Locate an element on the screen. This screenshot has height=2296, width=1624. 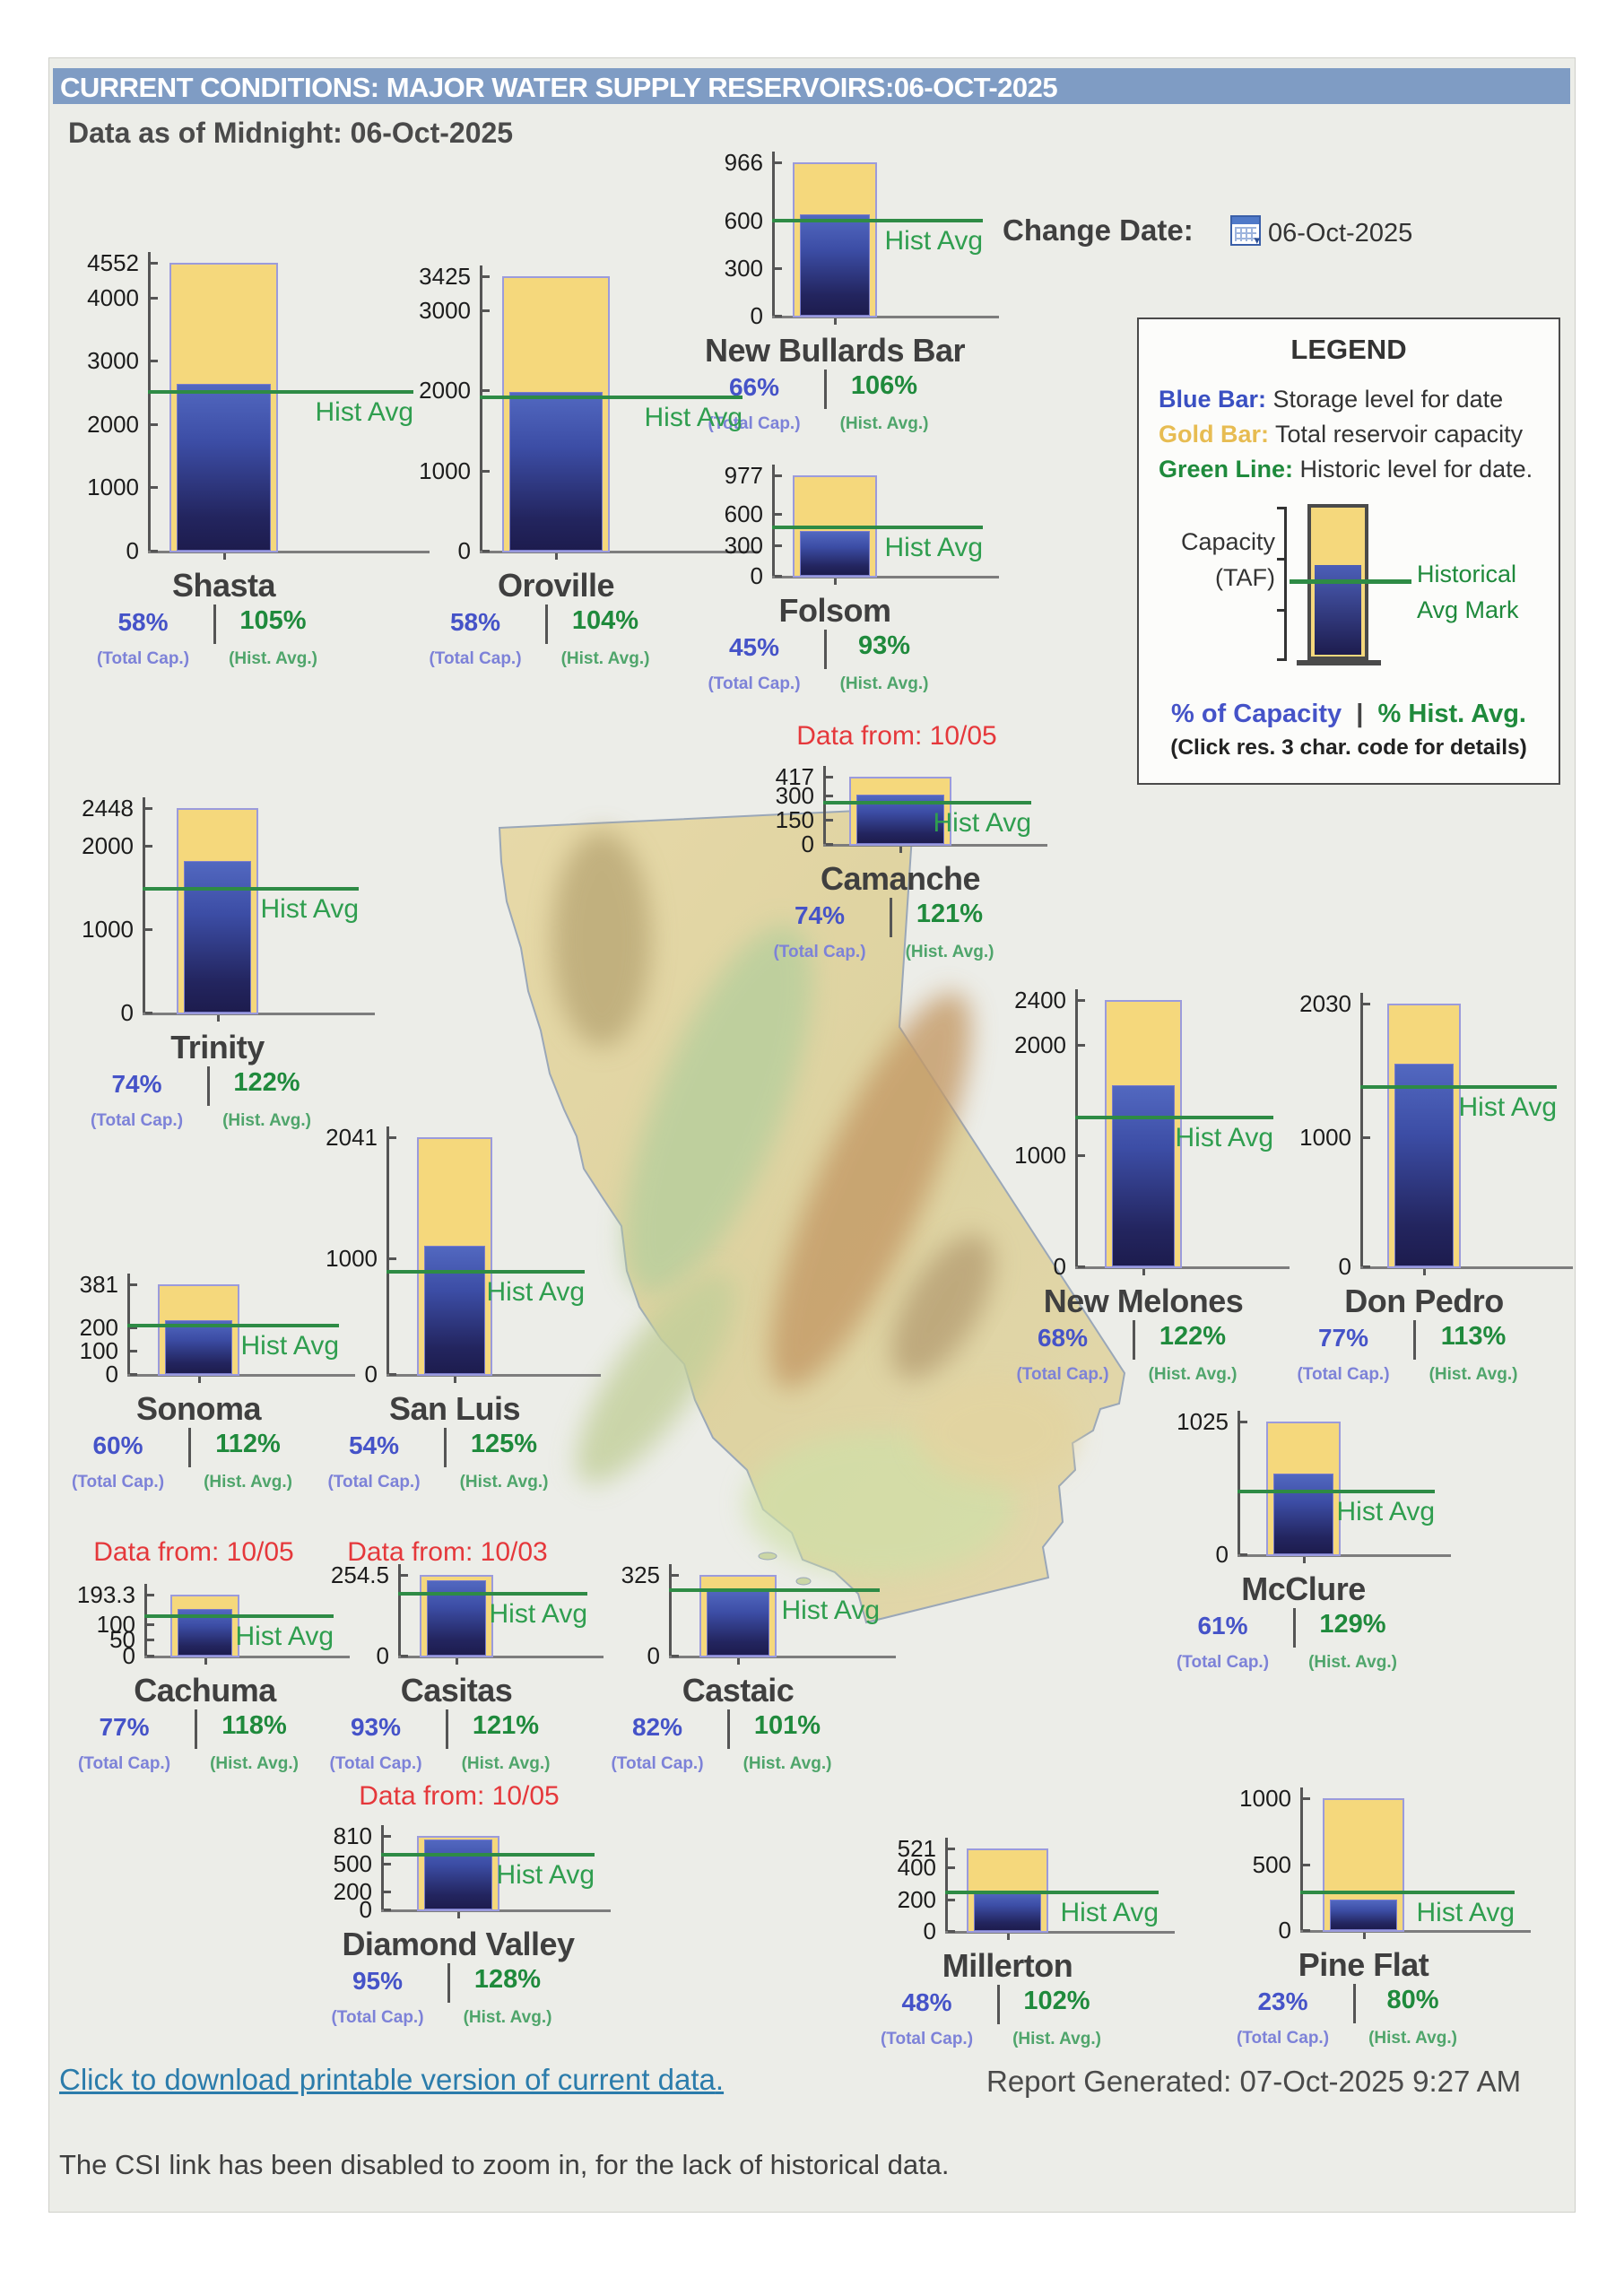
island is located at coordinates (803, 1581).